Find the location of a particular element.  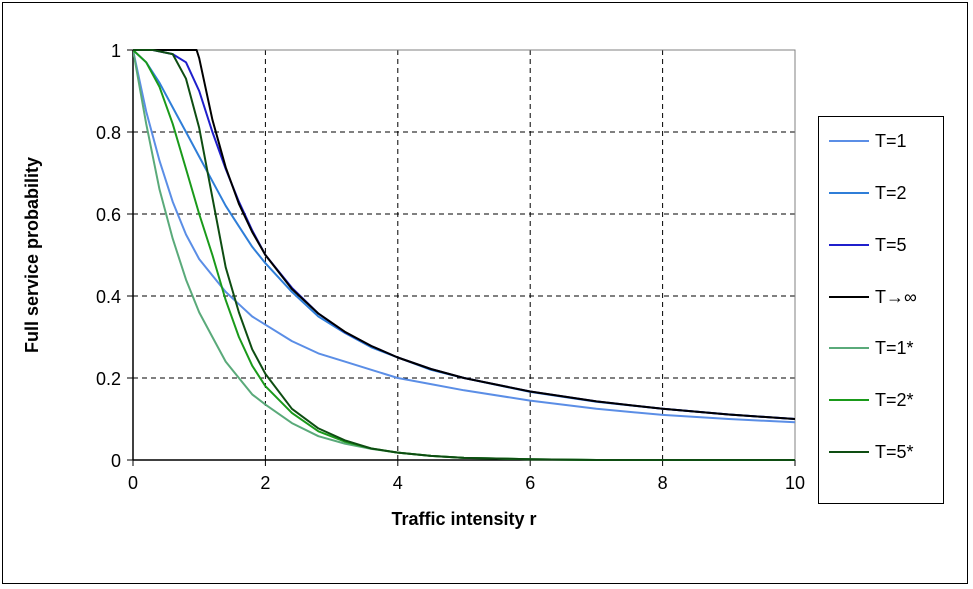

x-tick-label: 0 is located at coordinates (133, 483).